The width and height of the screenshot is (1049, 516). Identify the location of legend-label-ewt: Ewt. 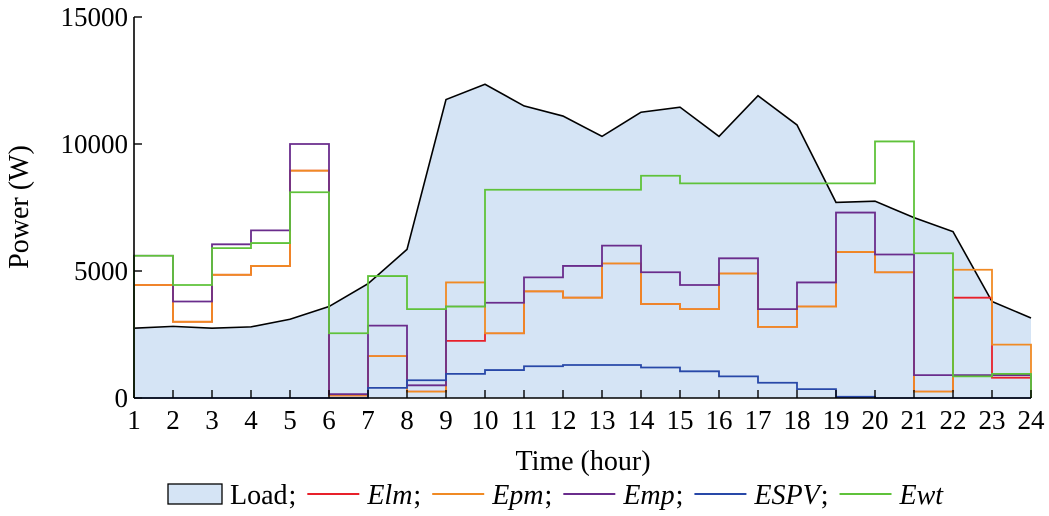
(922, 495).